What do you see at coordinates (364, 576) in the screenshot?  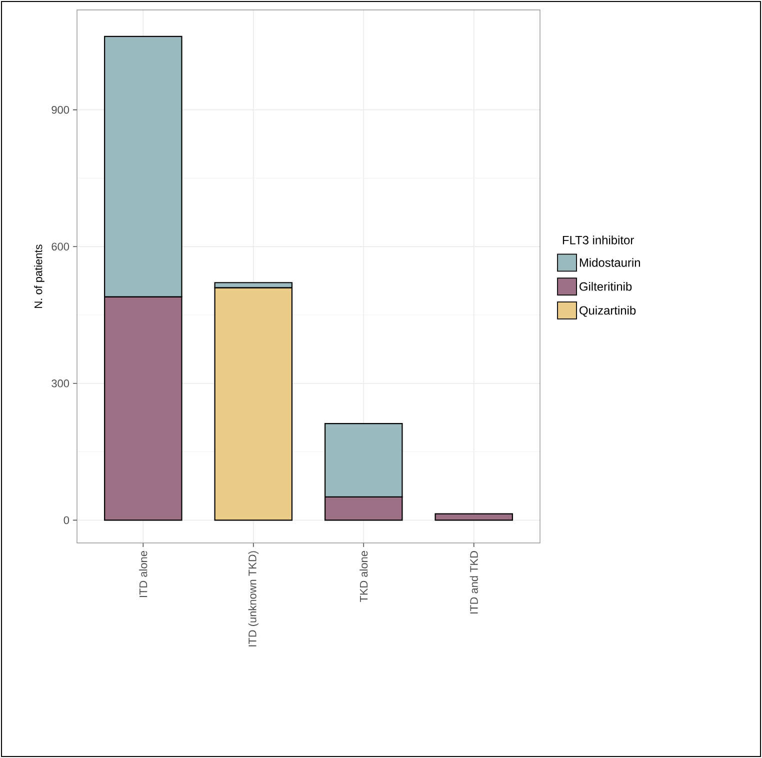 I see `x-tick-label: TKD alone` at bounding box center [364, 576].